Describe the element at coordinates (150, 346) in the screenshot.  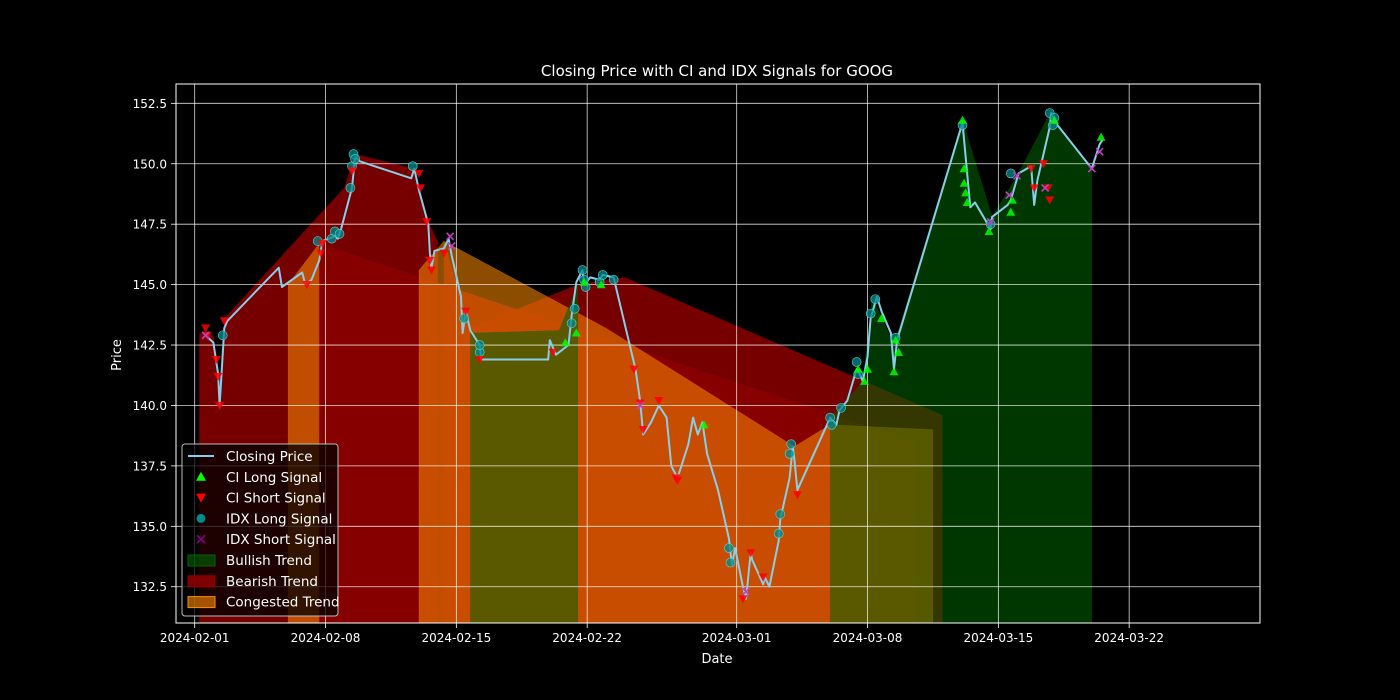
I see `y-tick-label: 142.5` at that location.